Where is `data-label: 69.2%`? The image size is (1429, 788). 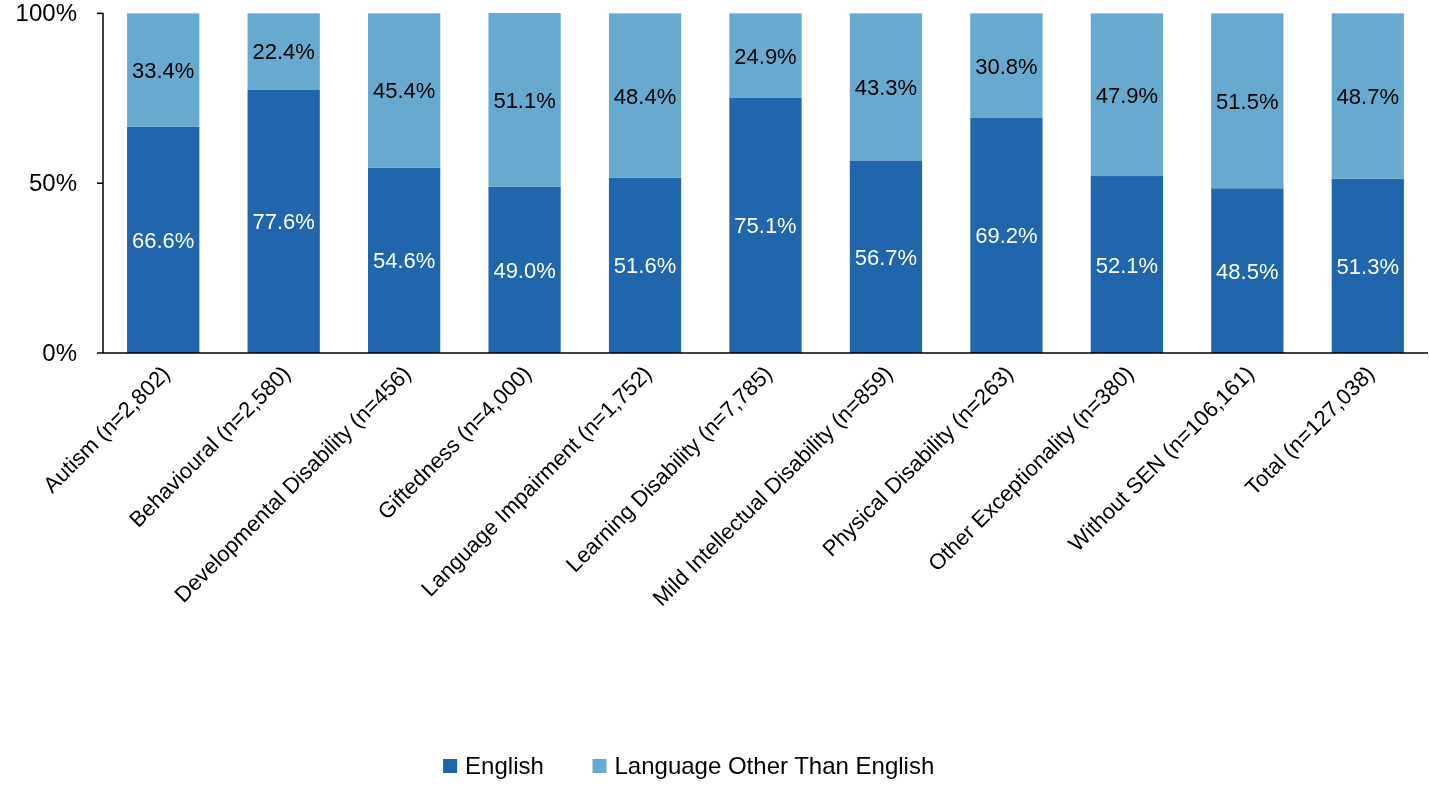
data-label: 69.2% is located at coordinates (1006, 236).